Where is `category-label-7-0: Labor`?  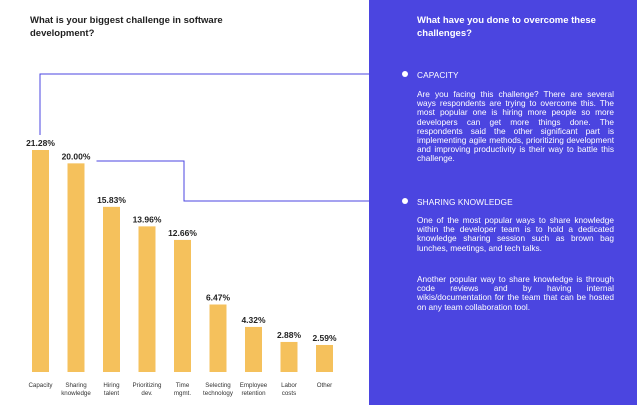
category-label-7-0: Labor is located at coordinates (289, 385).